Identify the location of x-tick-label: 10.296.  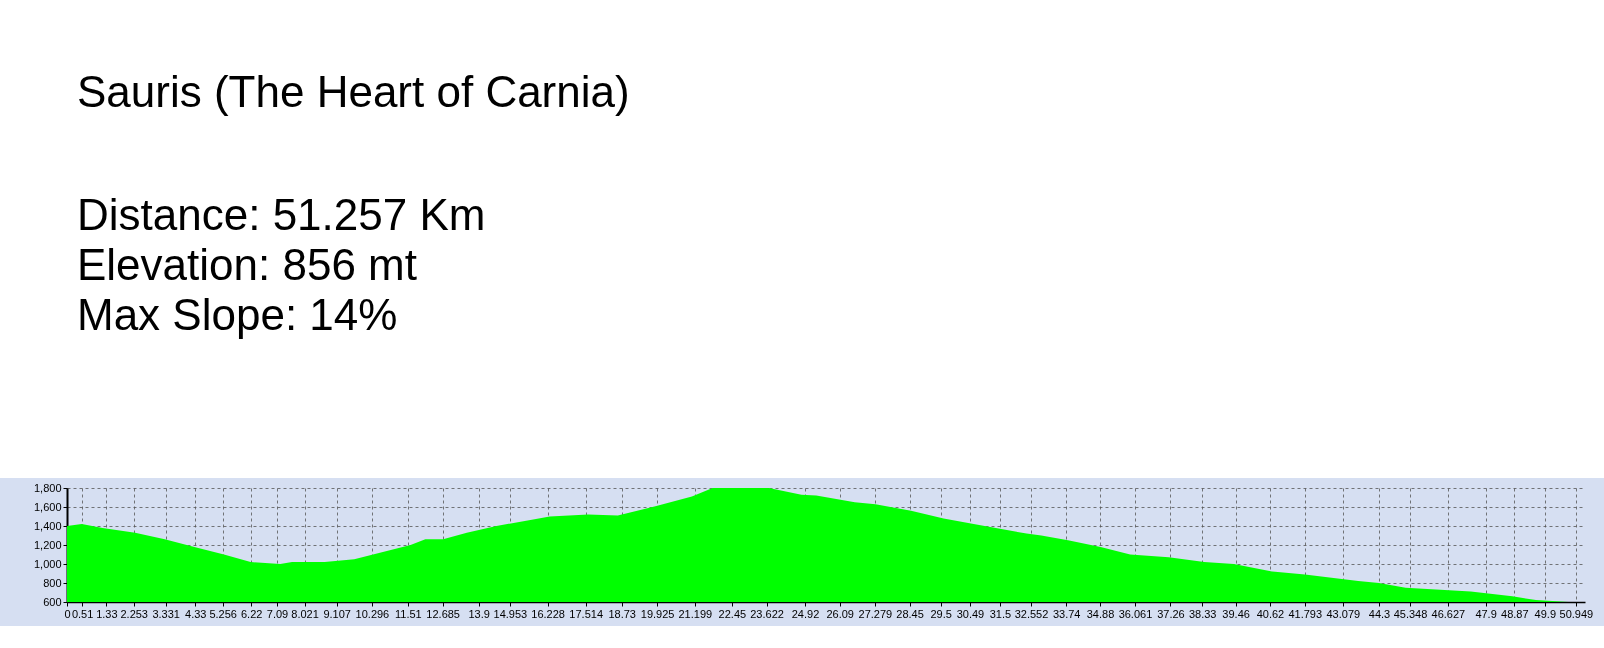
(372, 613).